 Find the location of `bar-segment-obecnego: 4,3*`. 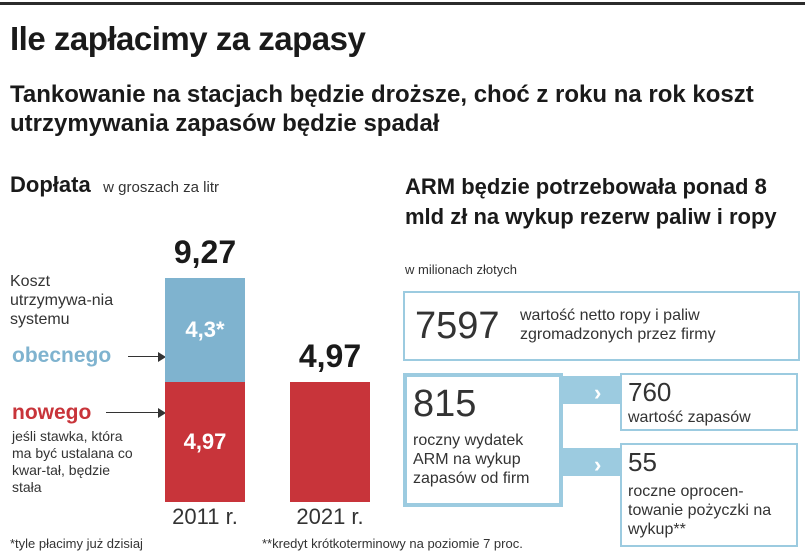

bar-segment-obecnego: 4,3* is located at coordinates (205, 330).